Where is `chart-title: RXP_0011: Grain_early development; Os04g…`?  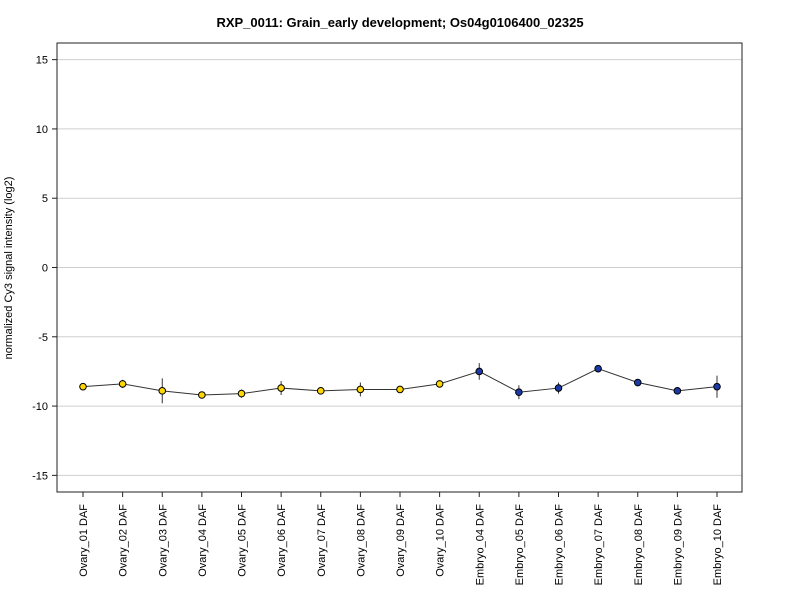
chart-title: RXP_0011: Grain_early development; Os04g… is located at coordinates (399, 22).